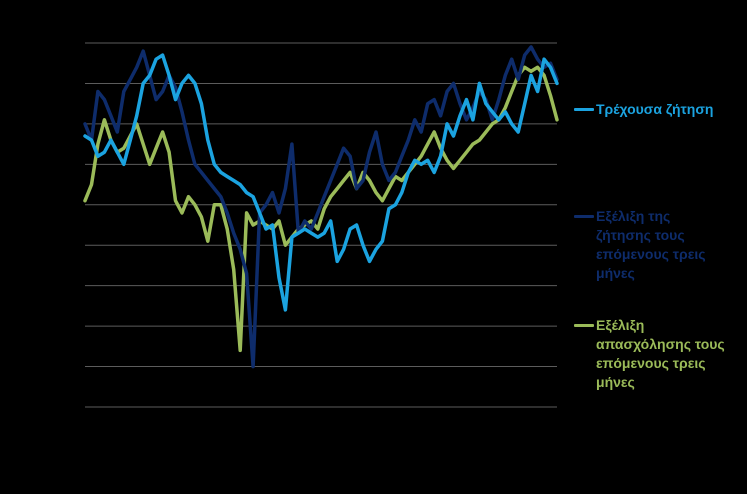 Image resolution: width=747 pixels, height=494 pixels. Describe the element at coordinates (584, 109) in the screenshot. I see `legend-swatch-current-demand` at that location.